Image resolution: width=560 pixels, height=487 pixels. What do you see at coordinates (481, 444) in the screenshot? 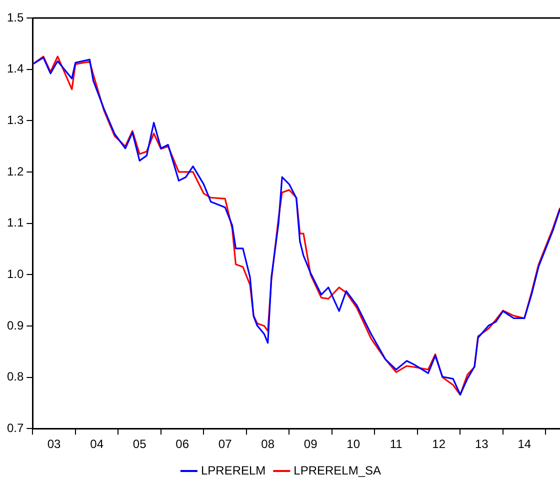
I see `x-tick-label: 13` at bounding box center [481, 444].